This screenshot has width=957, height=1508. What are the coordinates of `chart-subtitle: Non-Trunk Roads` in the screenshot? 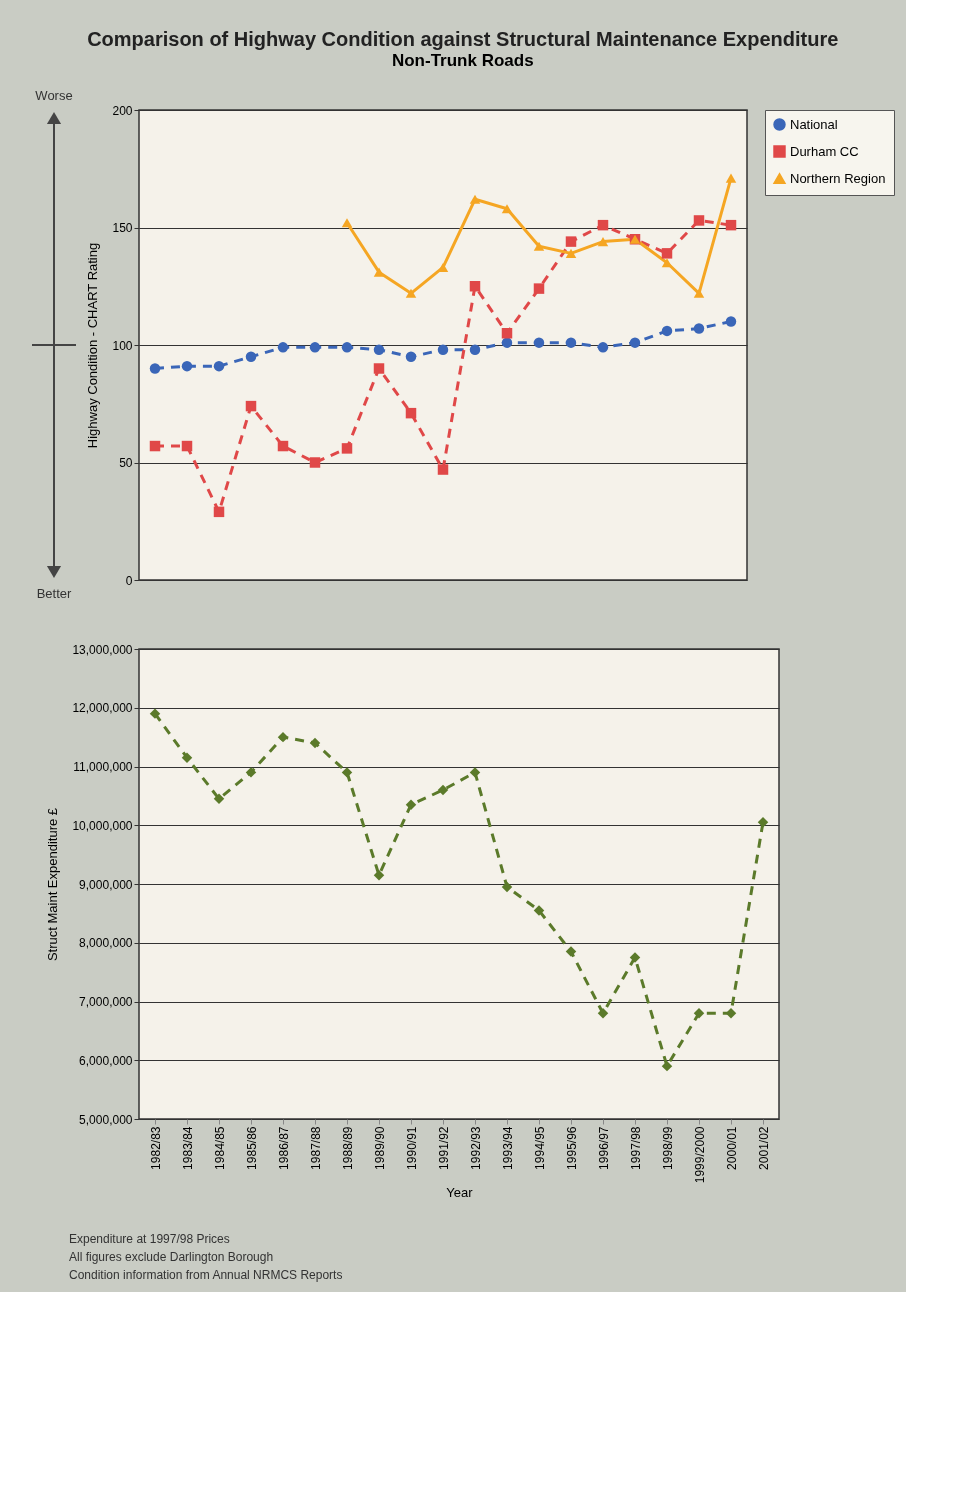 It's located at (462, 61).